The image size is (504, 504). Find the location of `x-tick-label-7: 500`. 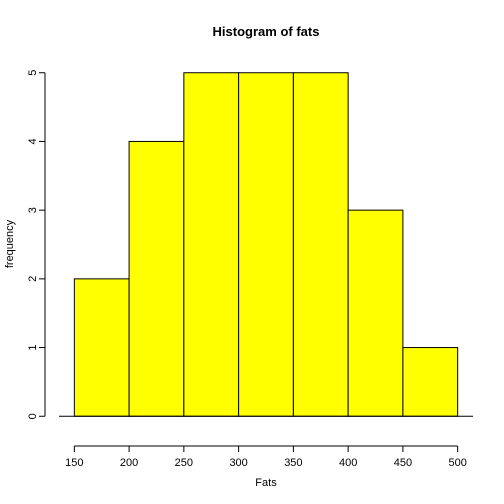

x-tick-label-7: 500 is located at coordinates (457, 463).